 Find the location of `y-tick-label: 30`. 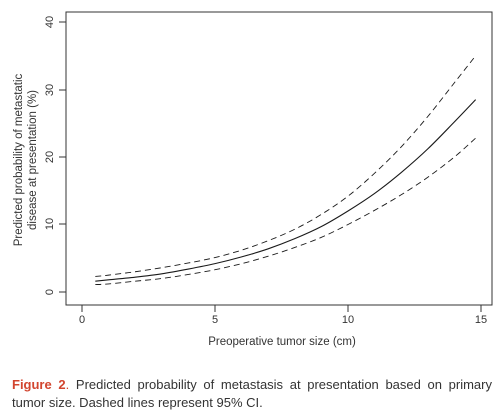

y-tick-label: 30 is located at coordinates (50, 90).